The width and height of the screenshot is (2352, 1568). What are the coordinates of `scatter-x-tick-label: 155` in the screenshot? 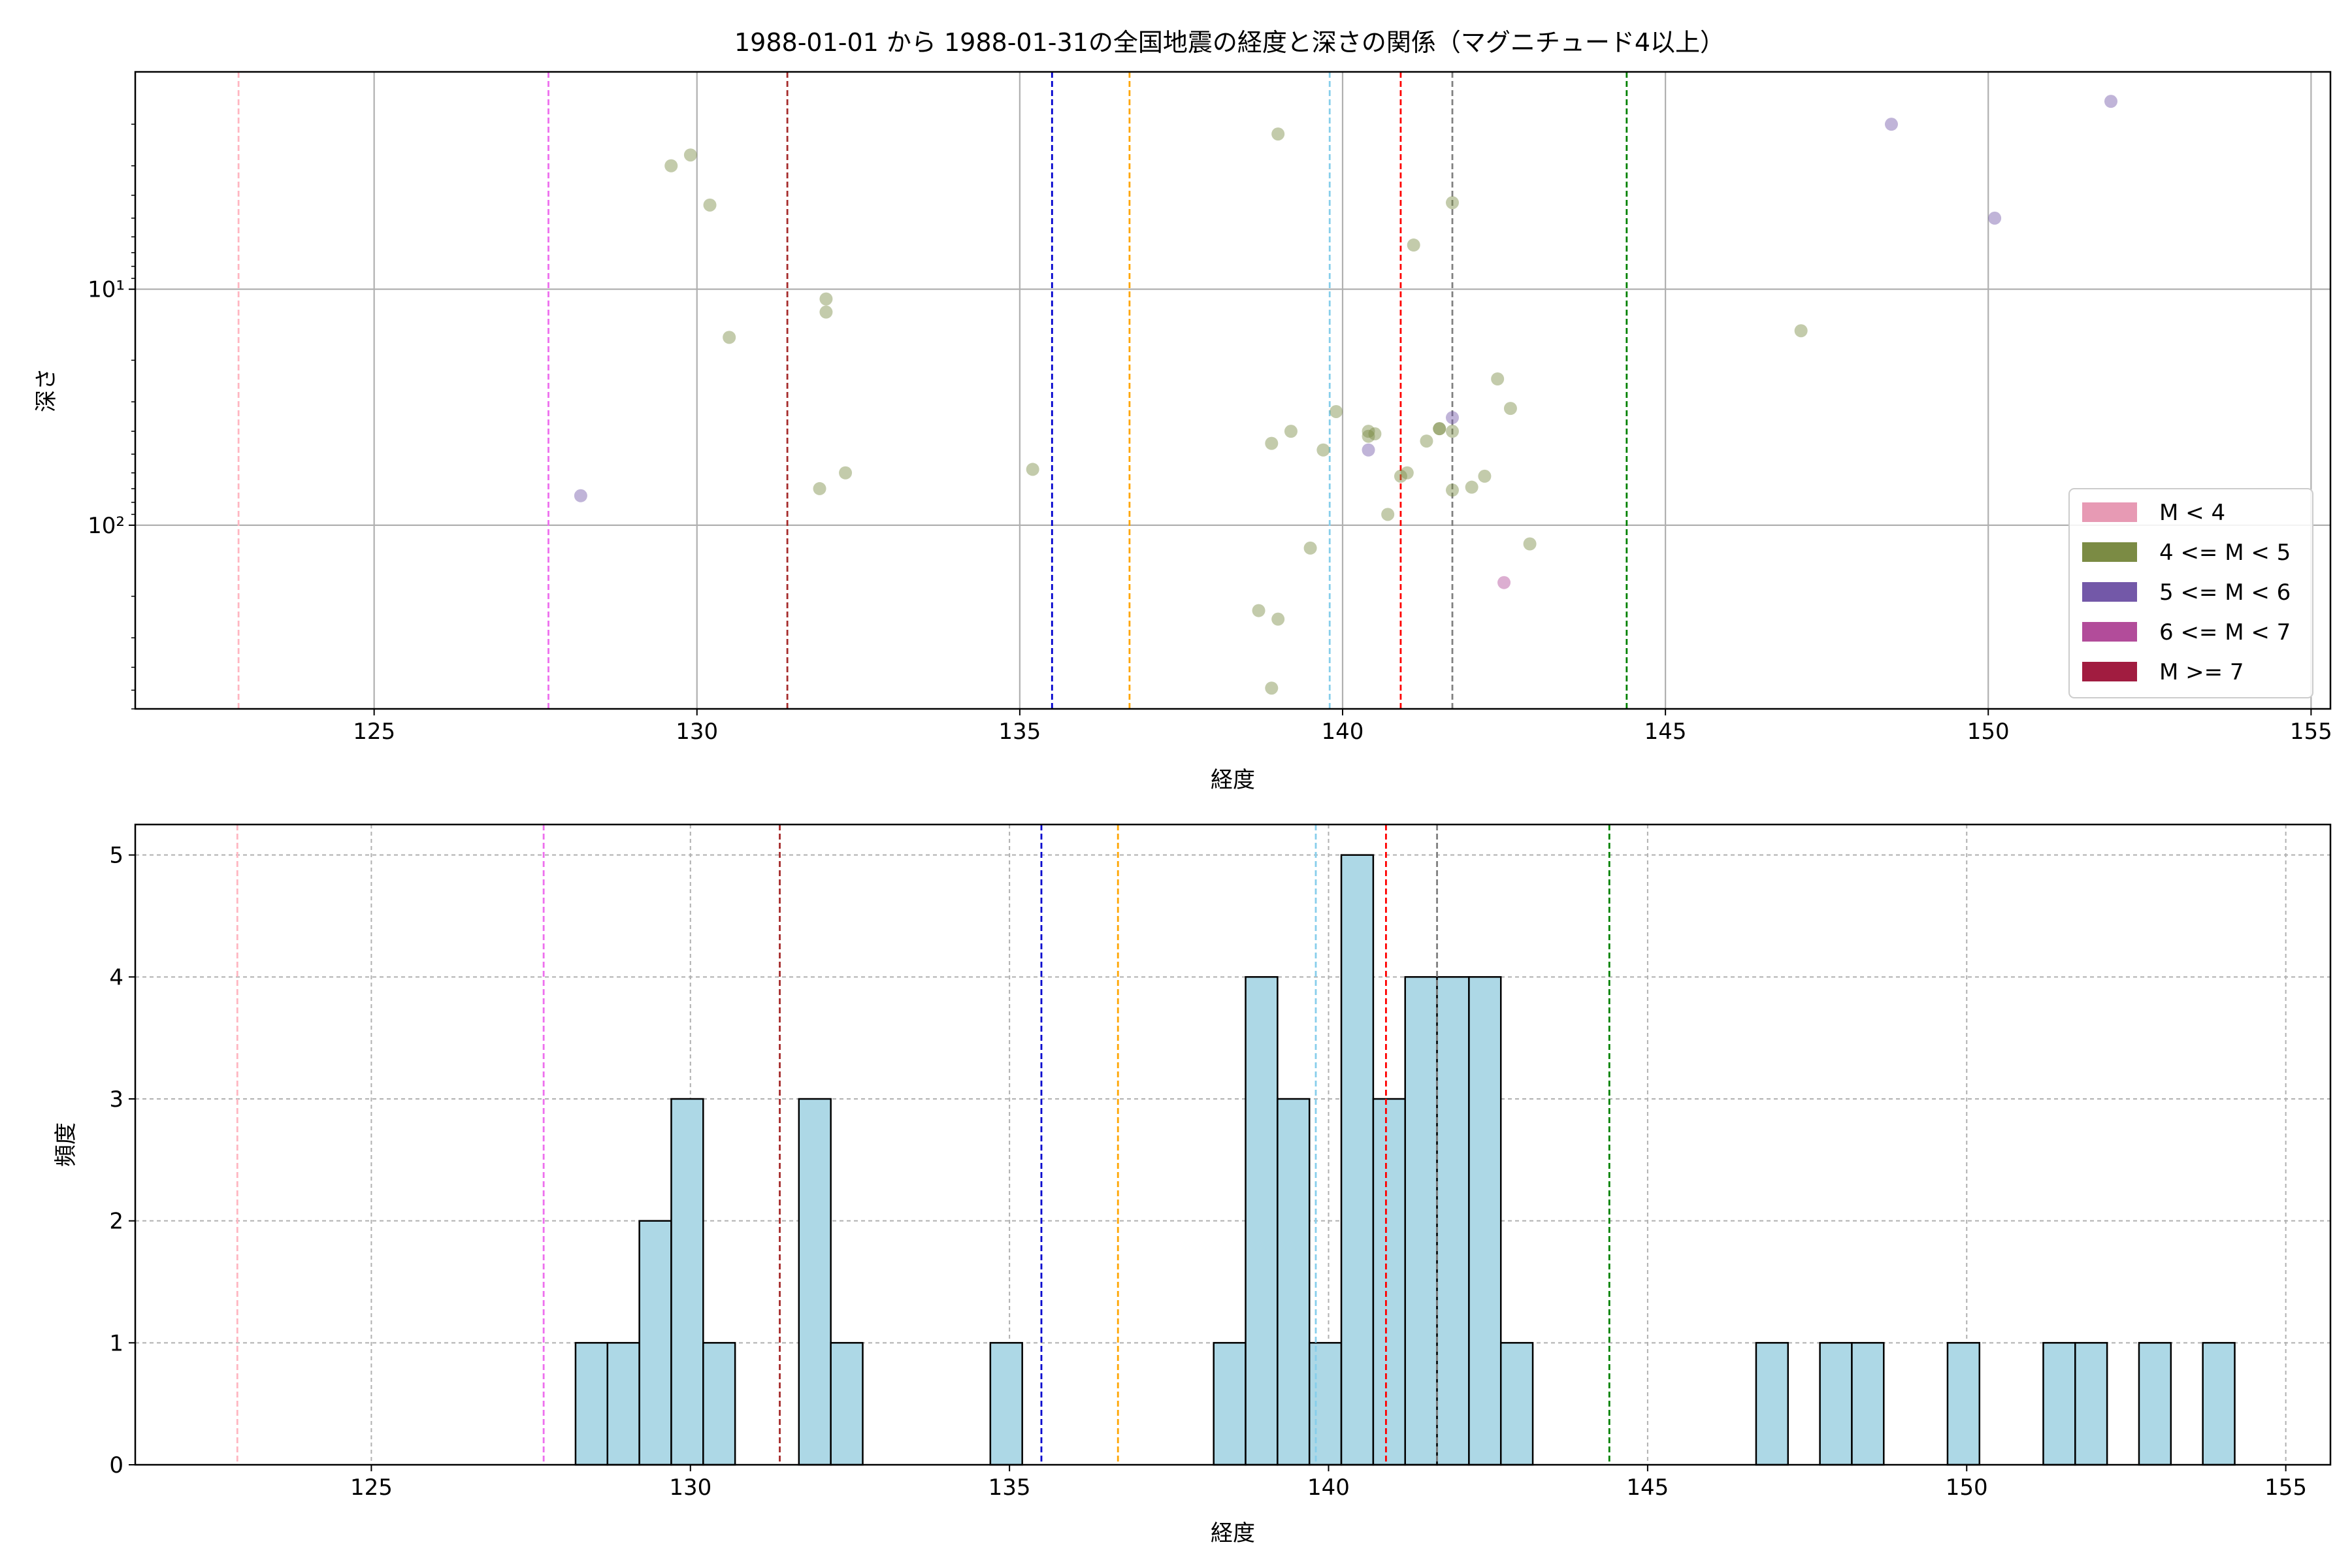 It's located at (2311, 732).